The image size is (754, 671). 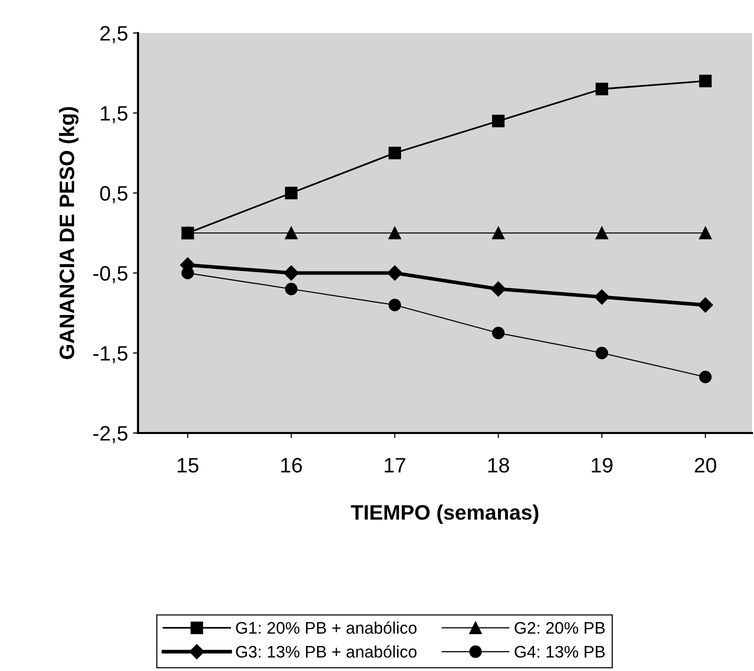 What do you see at coordinates (188, 465) in the screenshot?
I see `x-tick-label: 15` at bounding box center [188, 465].